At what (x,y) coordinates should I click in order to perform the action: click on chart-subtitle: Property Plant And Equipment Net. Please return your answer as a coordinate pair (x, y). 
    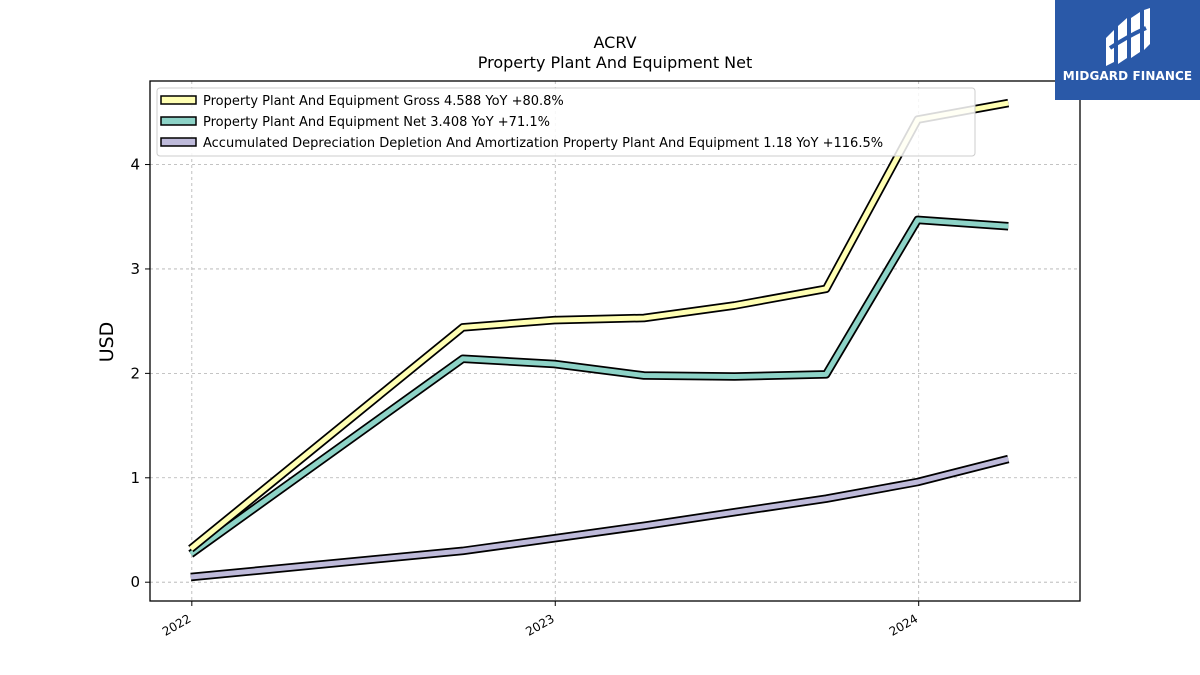
    Looking at the image, I should click on (615, 62).